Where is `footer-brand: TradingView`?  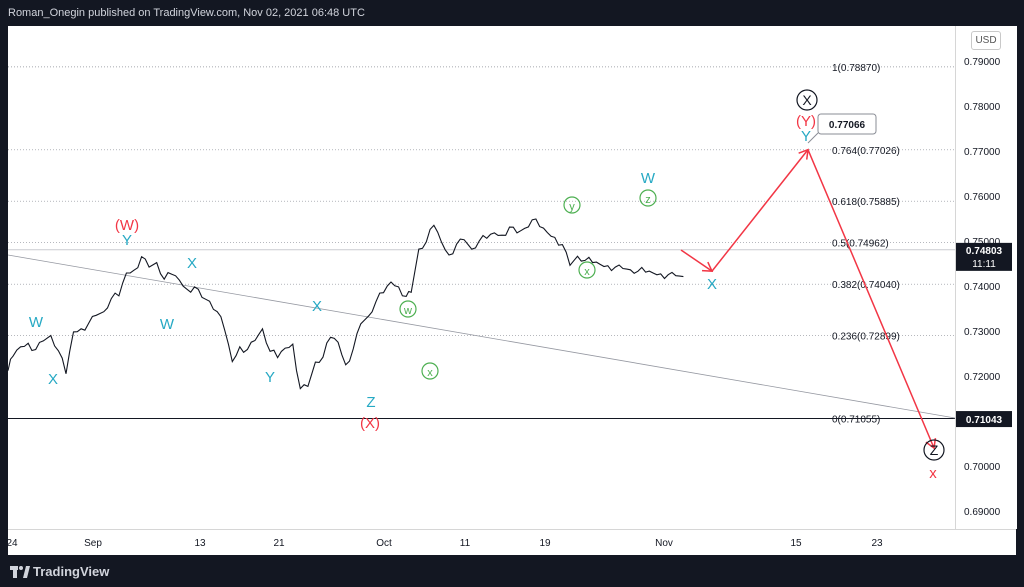
footer-brand: TradingView is located at coordinates (71, 571).